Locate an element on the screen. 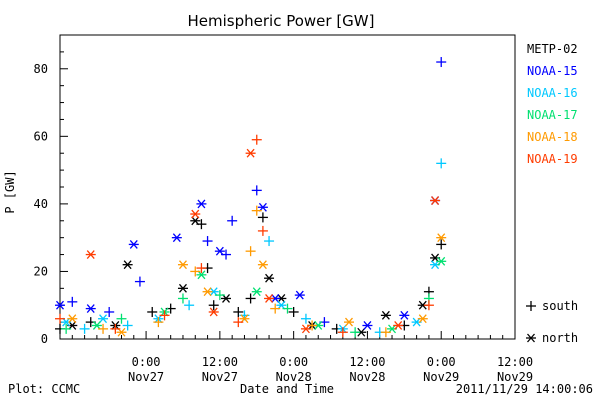 The height and width of the screenshot is (400, 600). marker-legend-label: south is located at coordinates (560, 306).